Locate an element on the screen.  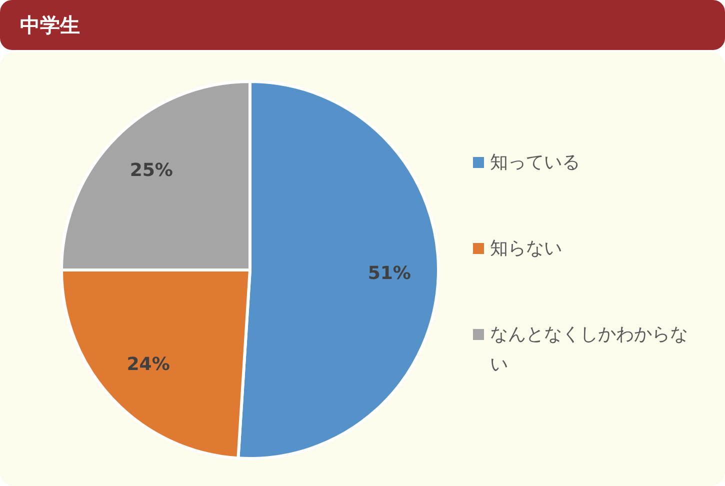
data-label: 24% is located at coordinates (148, 365).